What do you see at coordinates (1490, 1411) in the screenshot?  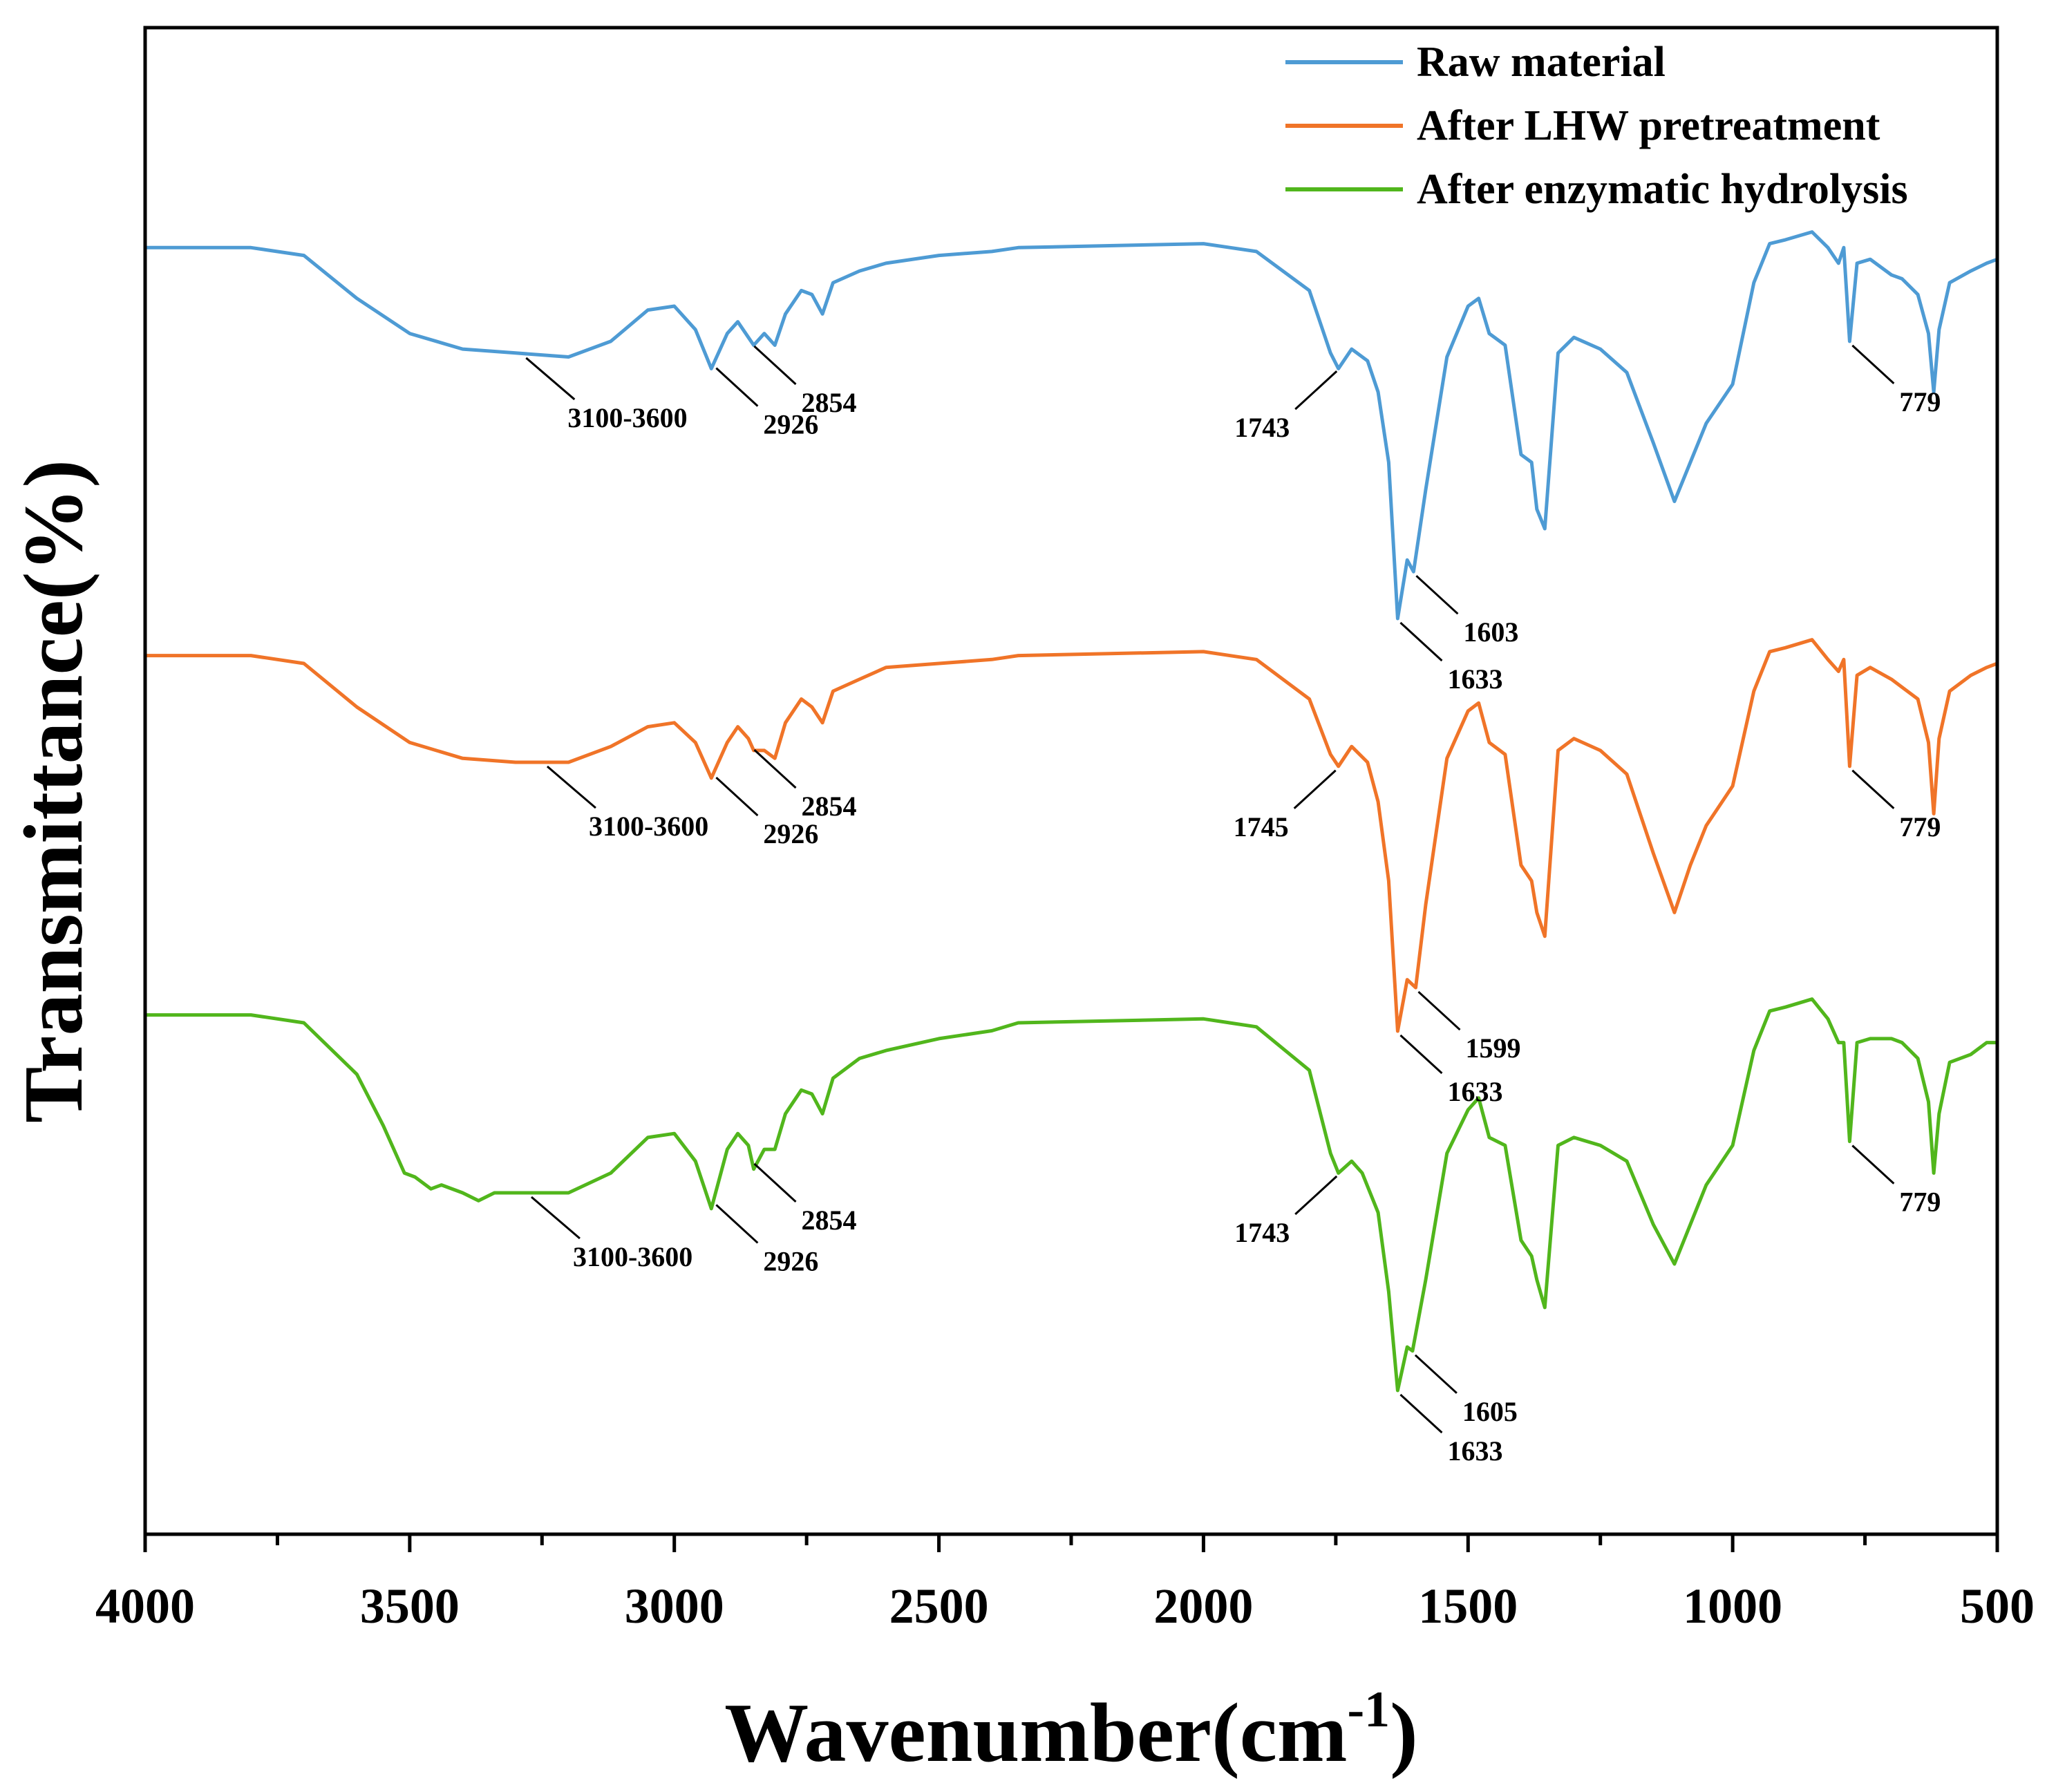 I see `peak-label: 1605` at bounding box center [1490, 1411].